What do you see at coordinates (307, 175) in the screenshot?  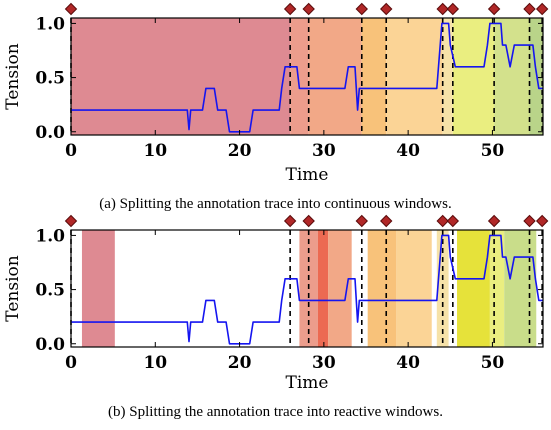 I see `x-axis-title-a: Time` at bounding box center [307, 175].